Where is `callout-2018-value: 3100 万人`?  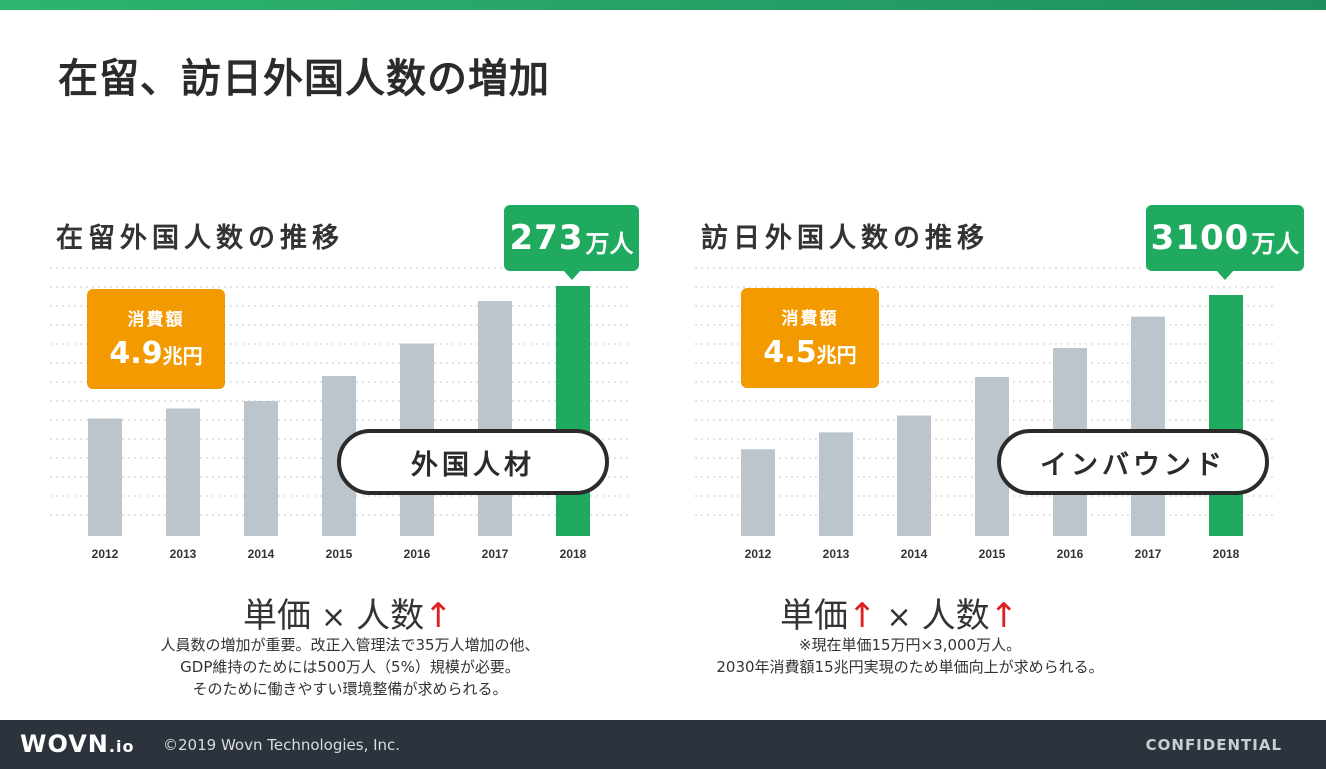
callout-2018-value: 3100 万人 is located at coordinates (1225, 242).